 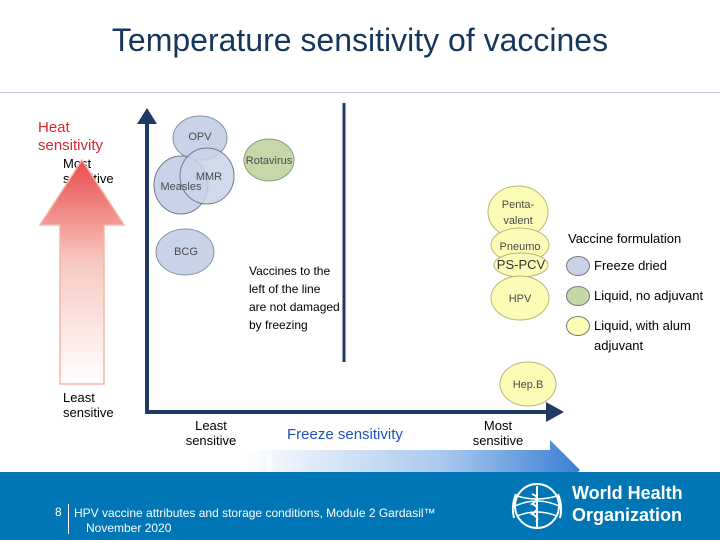 I want to click on legend-label-liquid-no-adjuvant: Liquid, no adjuvant, so click(x=649, y=295).